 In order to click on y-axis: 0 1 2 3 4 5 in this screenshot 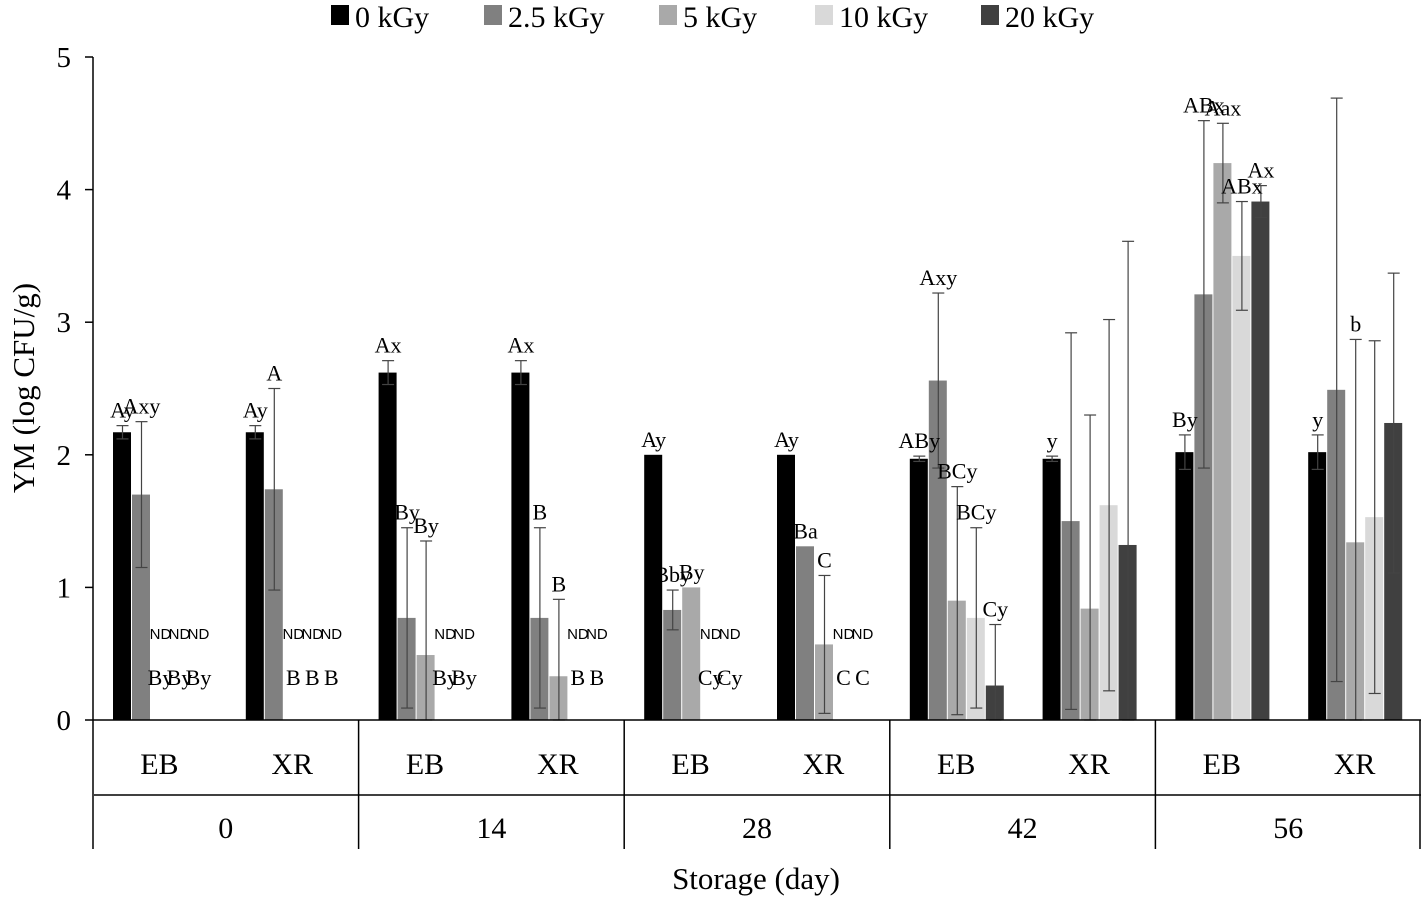, I will do `click(75, 389)`.